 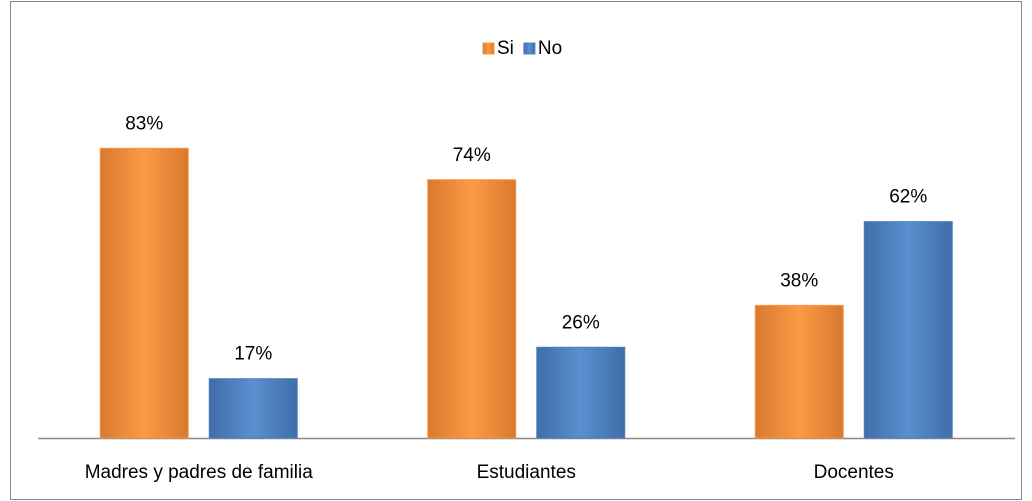 What do you see at coordinates (550, 48) in the screenshot?
I see `legend-label: No` at bounding box center [550, 48].